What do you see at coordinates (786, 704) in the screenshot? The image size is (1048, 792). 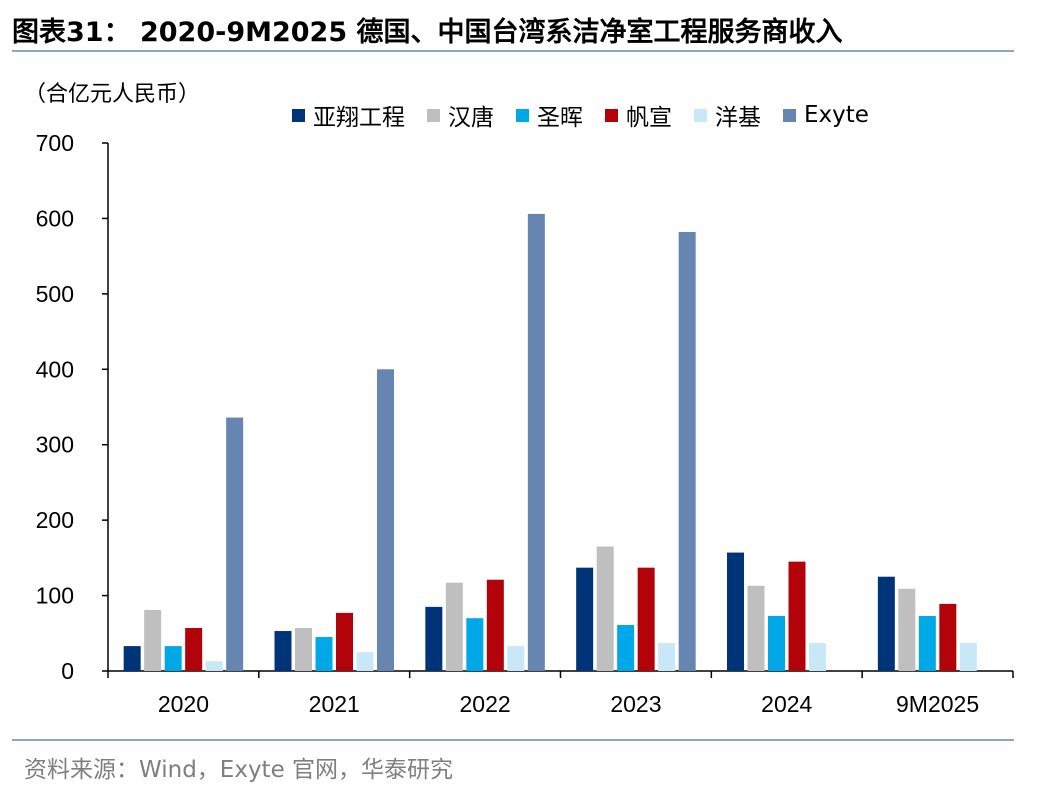 I see `x-tick-label: 2024` at bounding box center [786, 704].